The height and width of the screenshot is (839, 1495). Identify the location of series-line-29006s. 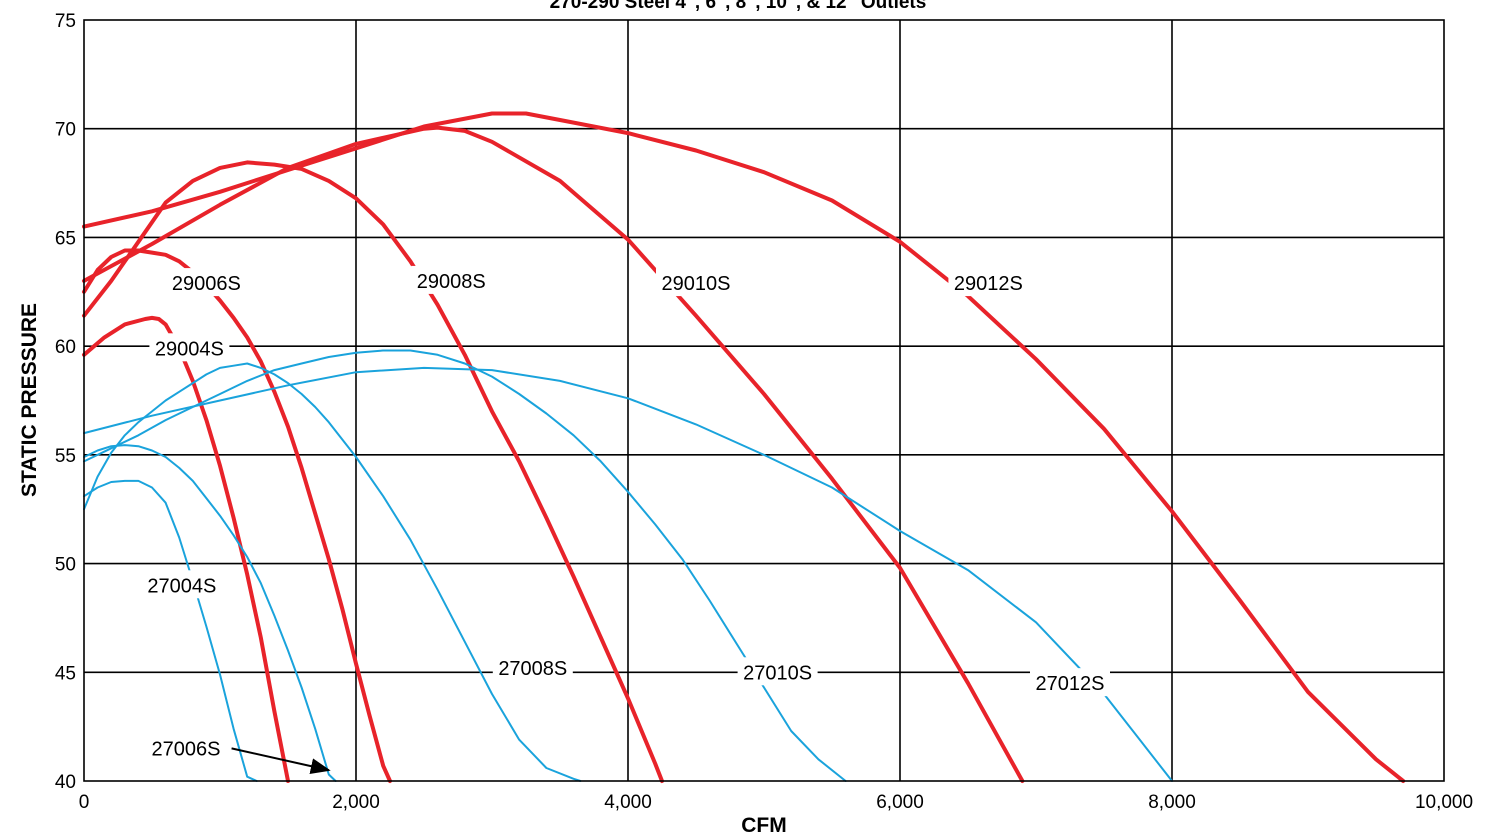
(237, 515).